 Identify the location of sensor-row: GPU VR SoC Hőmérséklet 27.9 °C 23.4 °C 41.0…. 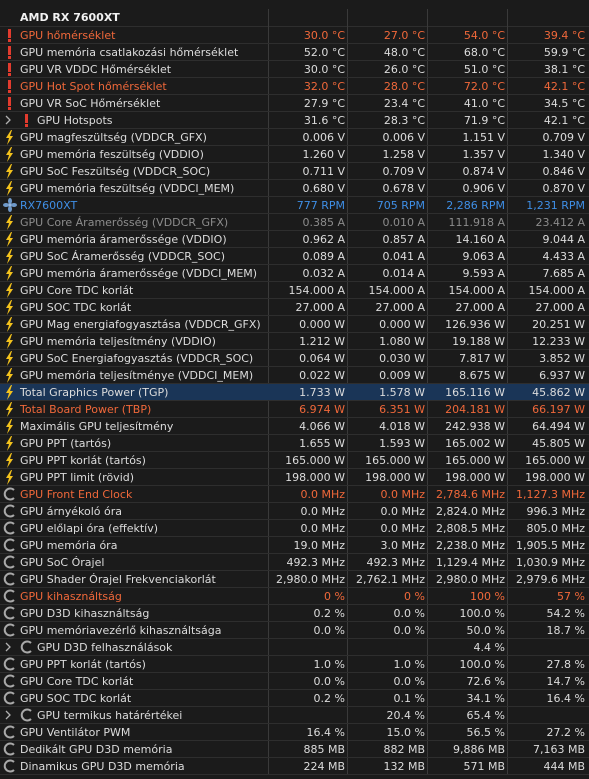
(294, 103).